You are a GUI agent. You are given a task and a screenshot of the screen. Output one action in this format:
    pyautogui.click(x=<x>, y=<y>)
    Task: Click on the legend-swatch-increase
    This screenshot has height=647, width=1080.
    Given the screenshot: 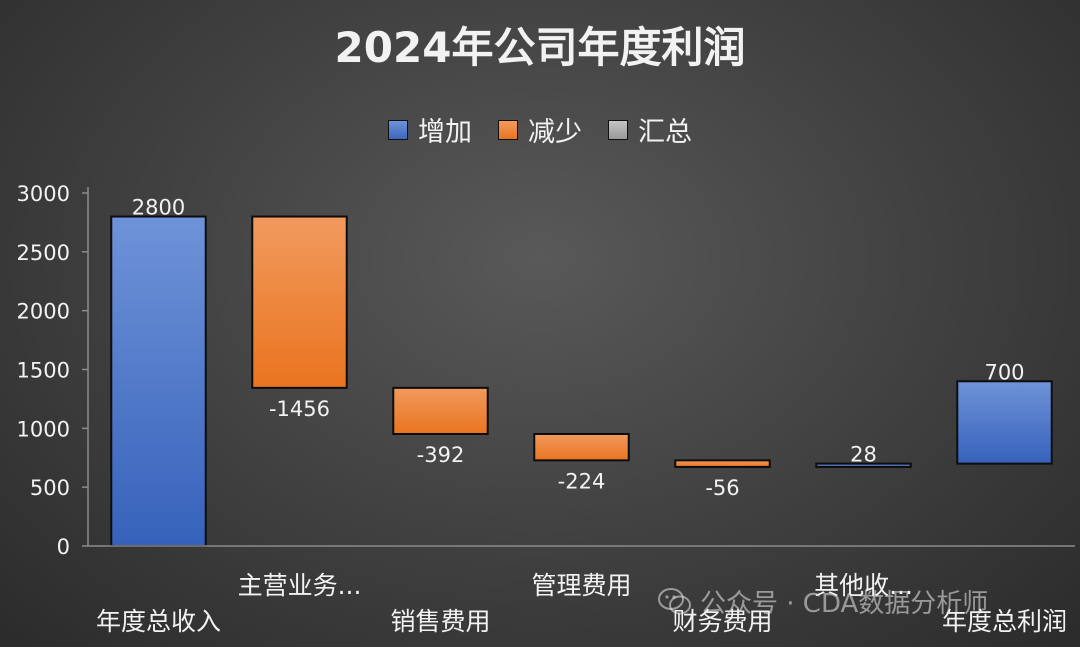 What is the action you would take?
    pyautogui.click(x=398, y=129)
    